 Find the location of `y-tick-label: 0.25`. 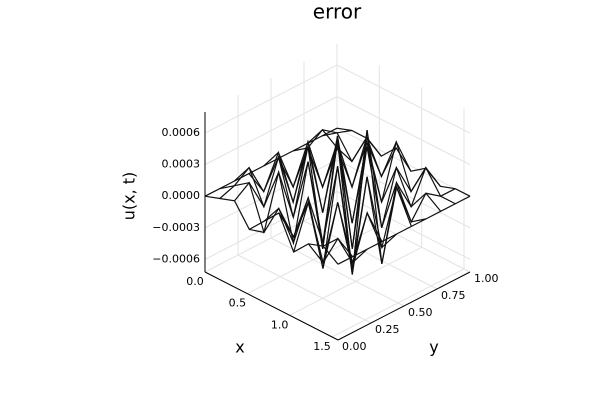

y-tick-label: 0.25 is located at coordinates (387, 329).